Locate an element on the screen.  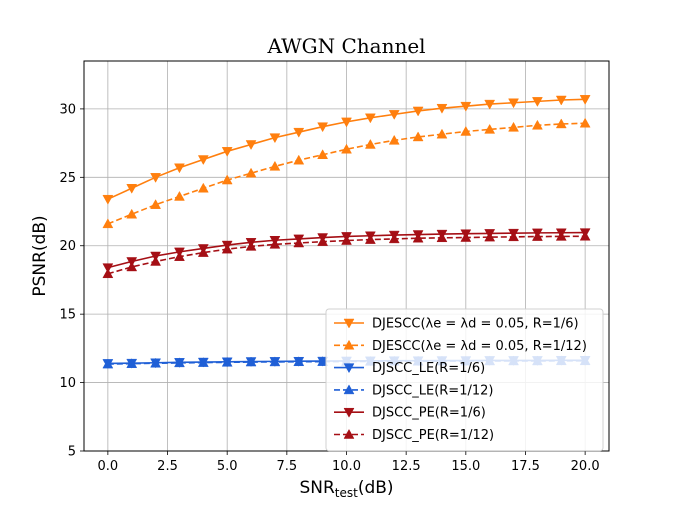
legend-label-2: DJESCC(λe = λd = 0.05, R=1/12) is located at coordinates (479, 346).